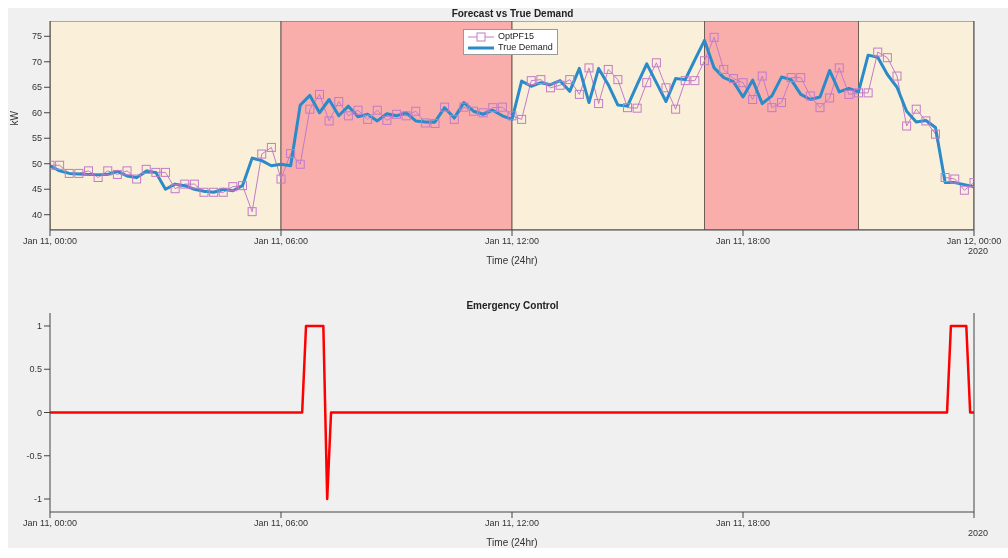  Describe the element at coordinates (516, 36) in the screenshot. I see `legend-label: OptPF15` at that location.